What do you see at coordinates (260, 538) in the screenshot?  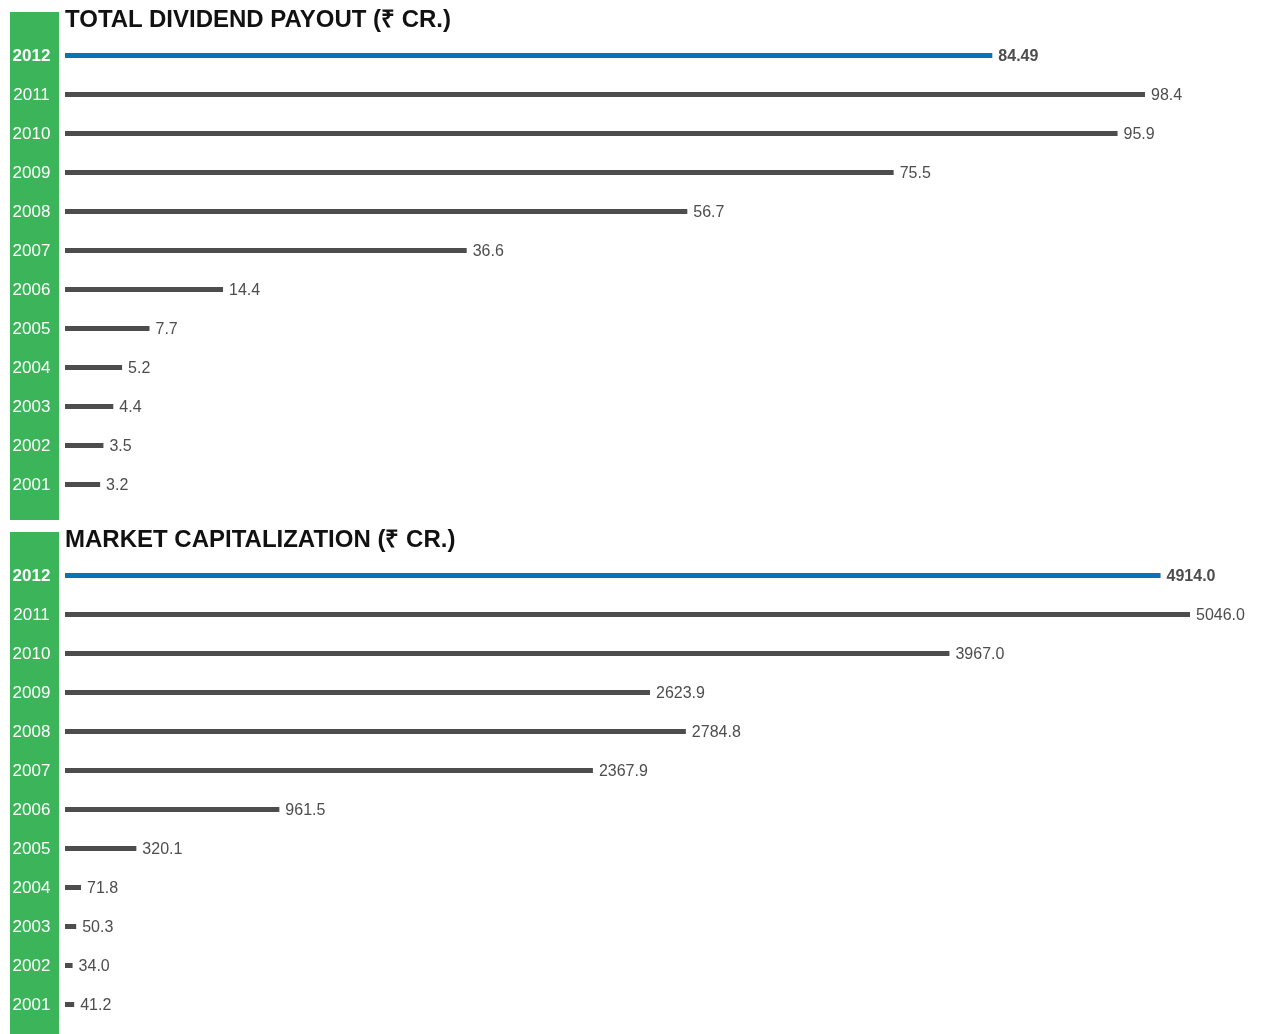 I see `chart-title: MARKET CAPITALIZATION (₹ CR.)` at bounding box center [260, 538].